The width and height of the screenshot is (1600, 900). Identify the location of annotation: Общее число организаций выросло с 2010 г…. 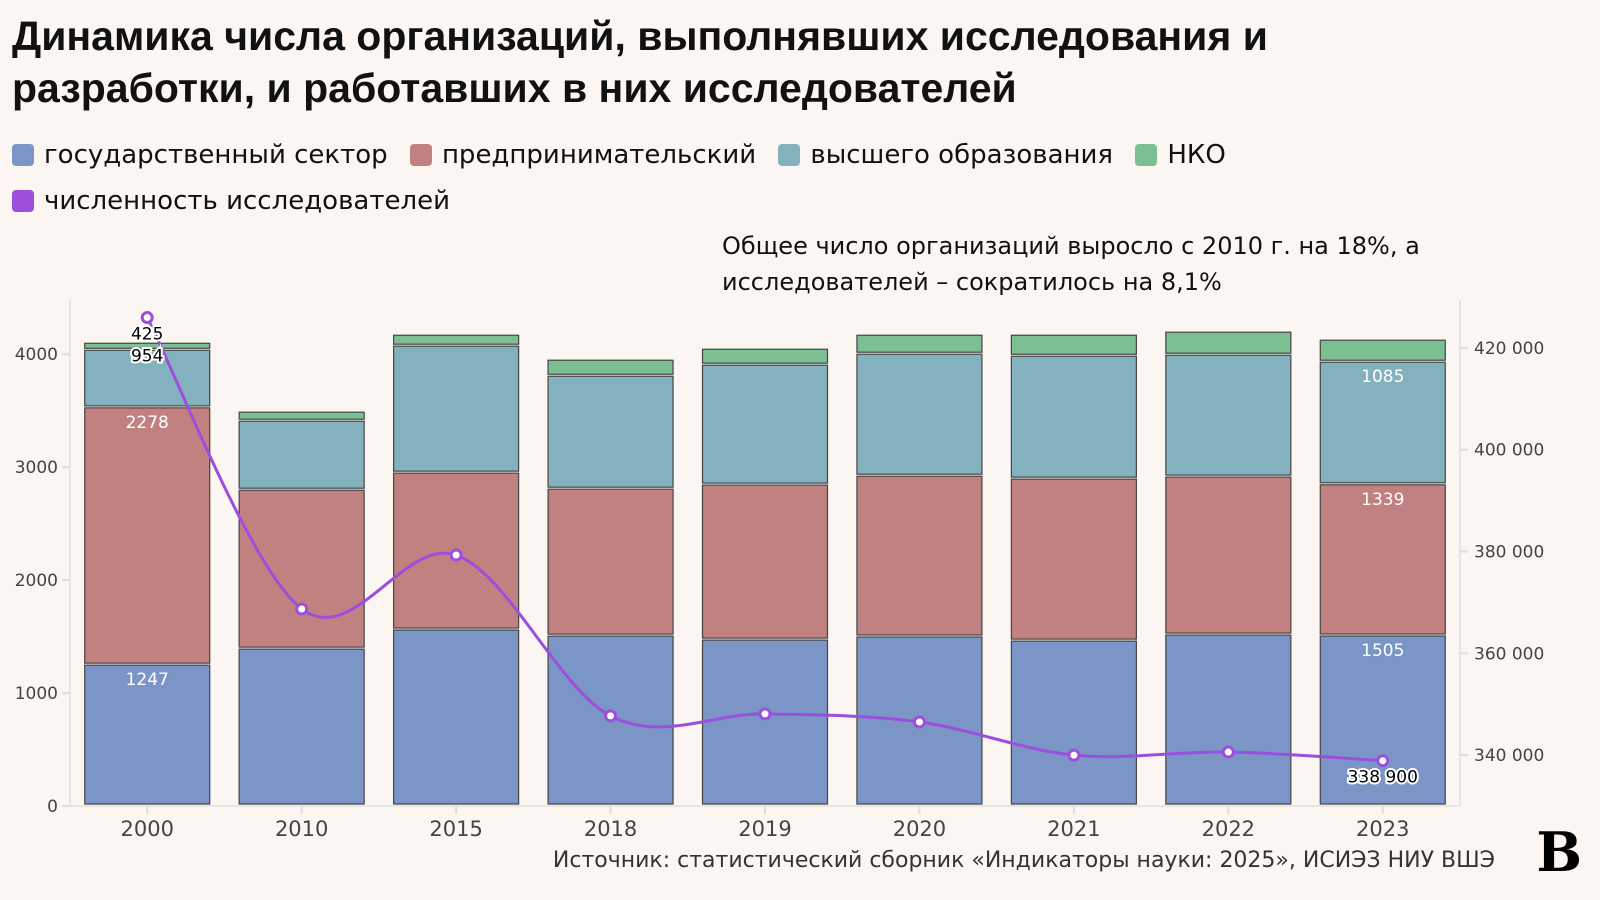
(1071, 264).